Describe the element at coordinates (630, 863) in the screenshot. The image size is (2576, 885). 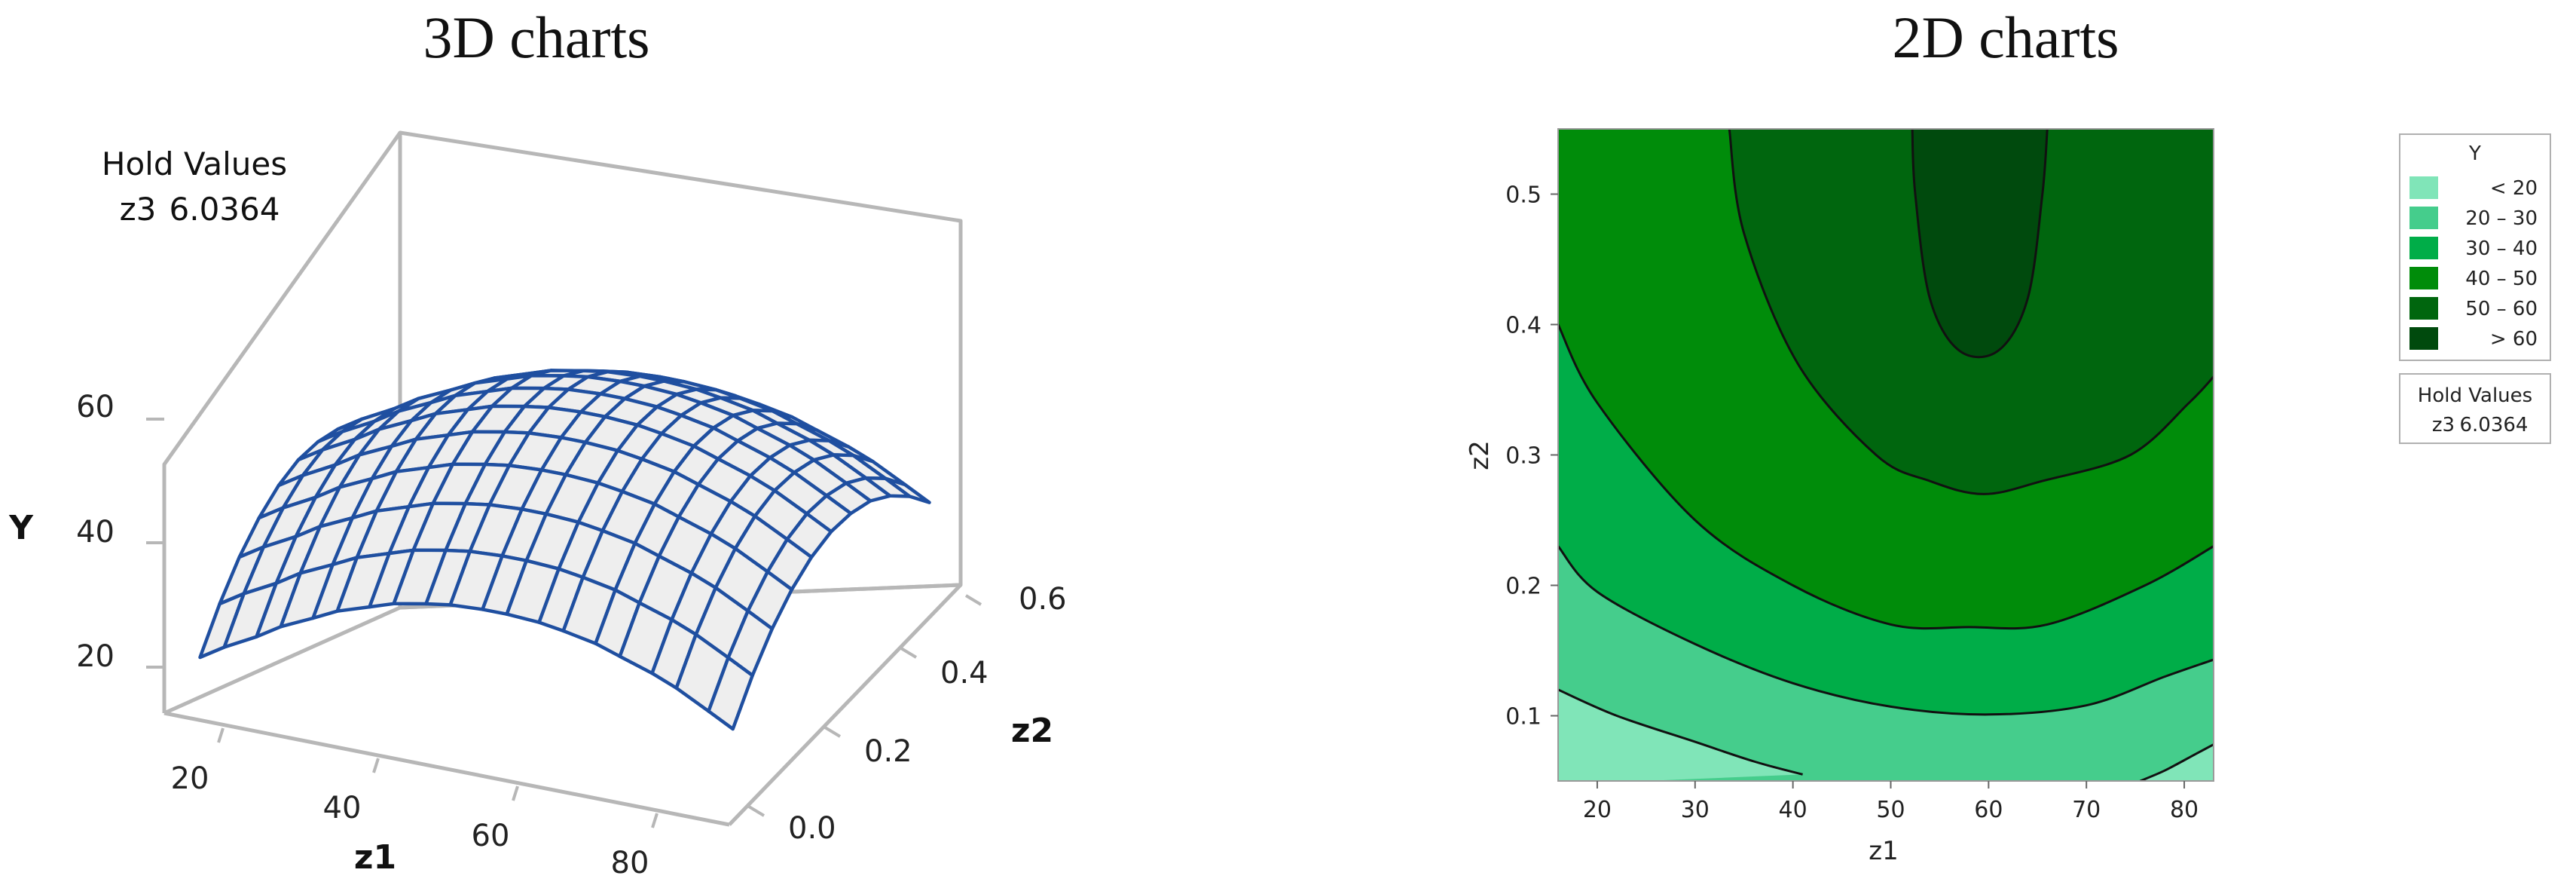
I see `x-tick-label: 80` at that location.